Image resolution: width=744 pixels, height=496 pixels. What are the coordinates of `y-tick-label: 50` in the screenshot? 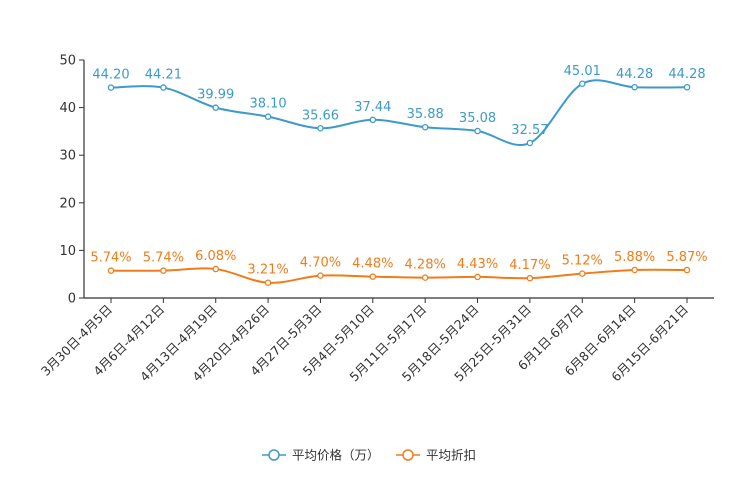 It's located at (67, 61).